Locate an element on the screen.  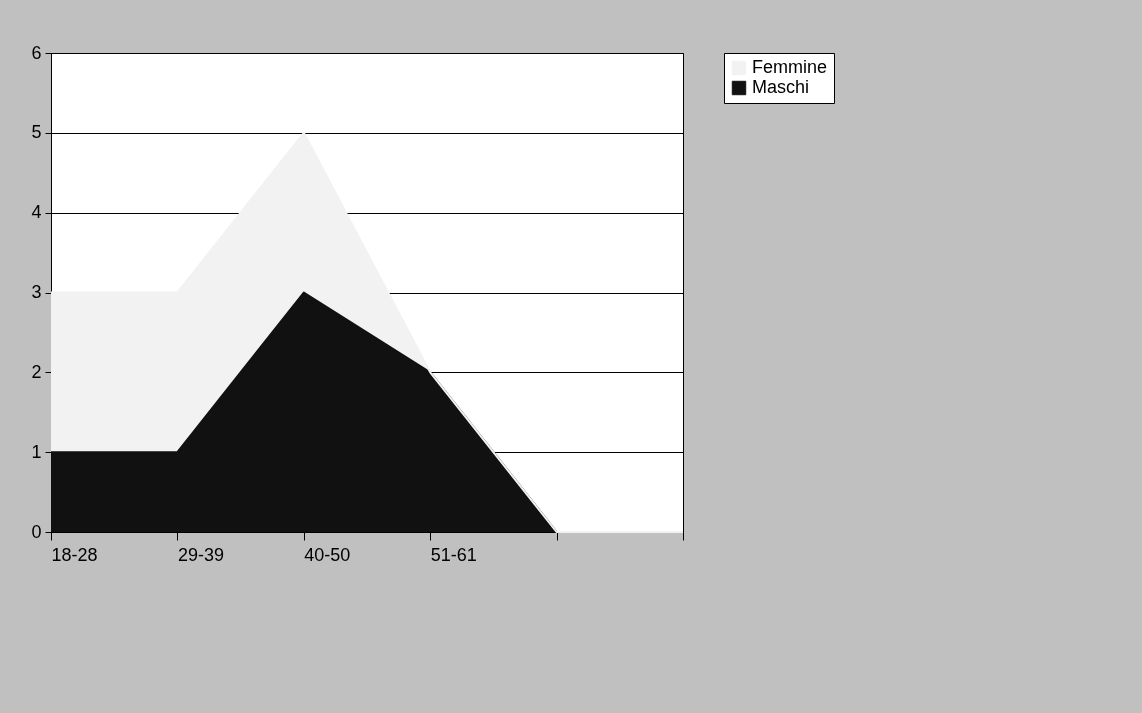
y-tick-label: 3 is located at coordinates (36, 292).